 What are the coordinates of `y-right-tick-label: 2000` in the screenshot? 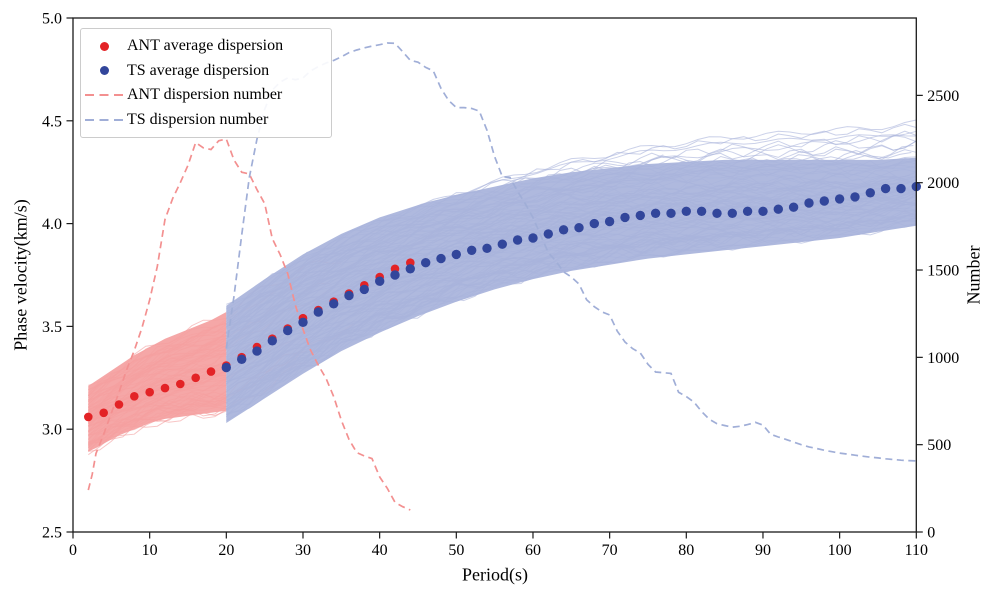 It's located at (943, 183).